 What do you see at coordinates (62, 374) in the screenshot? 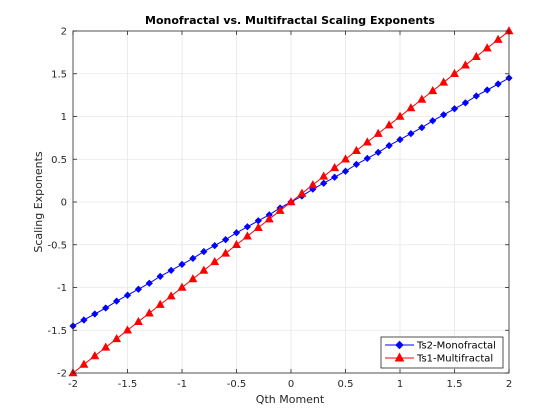
I see `y-tick-label: -2` at bounding box center [62, 374].